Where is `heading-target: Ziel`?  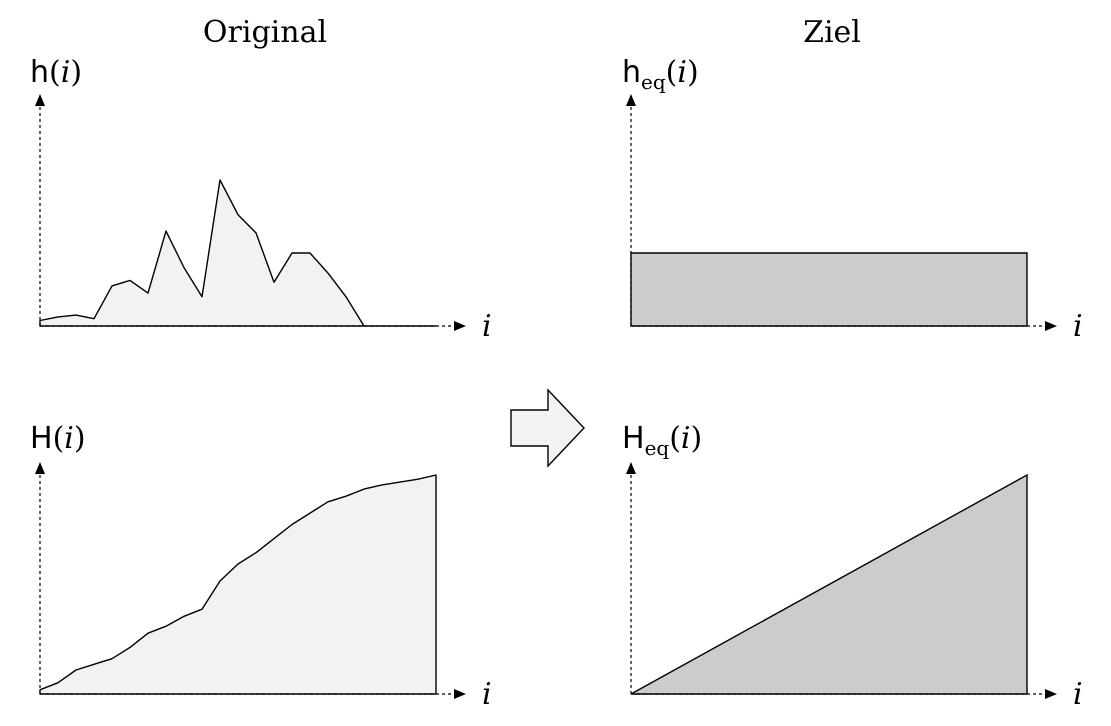
heading-target: Ziel is located at coordinates (832, 32).